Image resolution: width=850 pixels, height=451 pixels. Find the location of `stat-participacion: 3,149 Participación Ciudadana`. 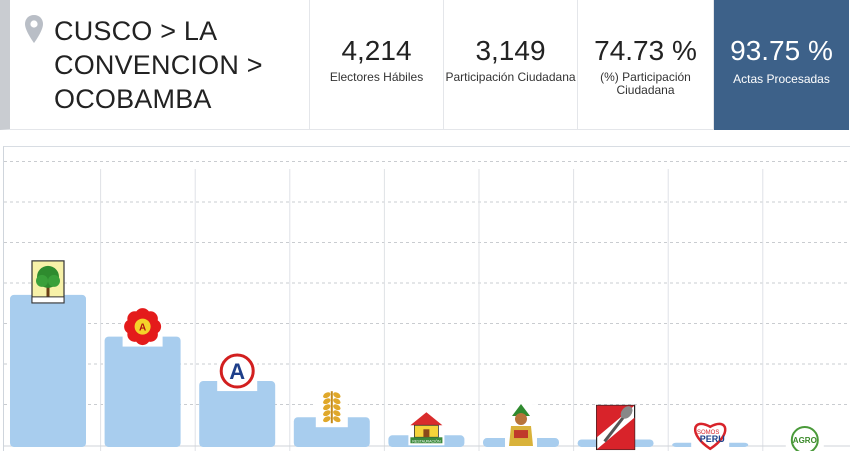

stat-participacion: 3,149 Participación Ciudadana is located at coordinates (511, 65).